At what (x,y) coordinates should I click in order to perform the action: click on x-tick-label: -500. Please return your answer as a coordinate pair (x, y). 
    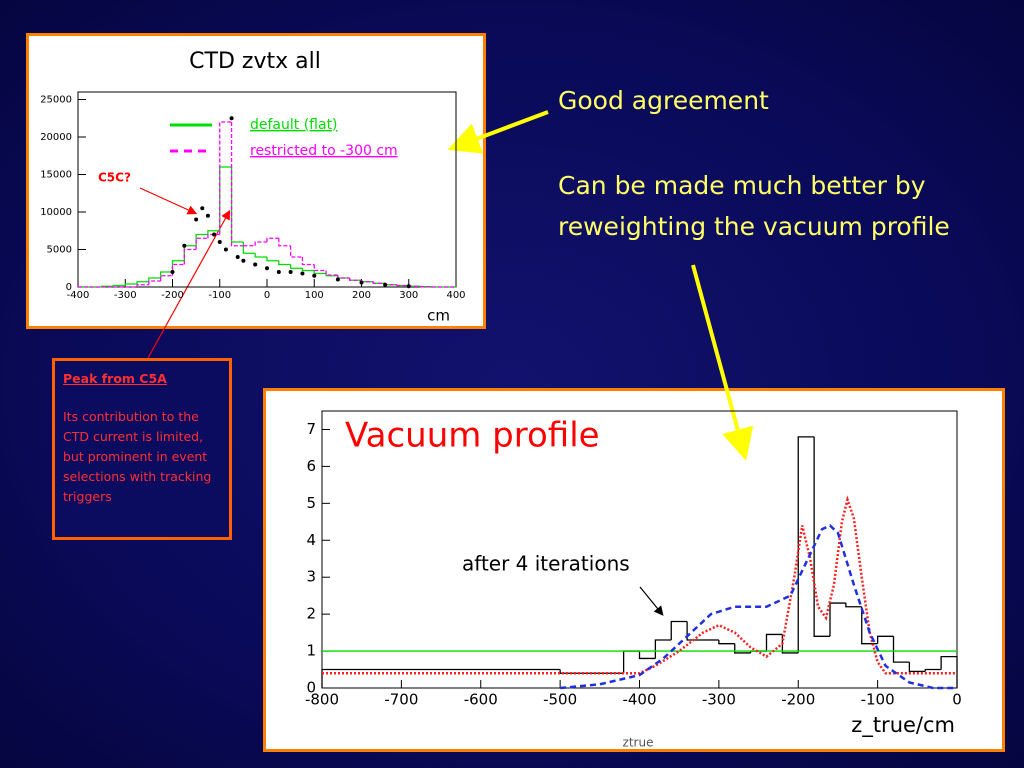
    Looking at the image, I should click on (560, 700).